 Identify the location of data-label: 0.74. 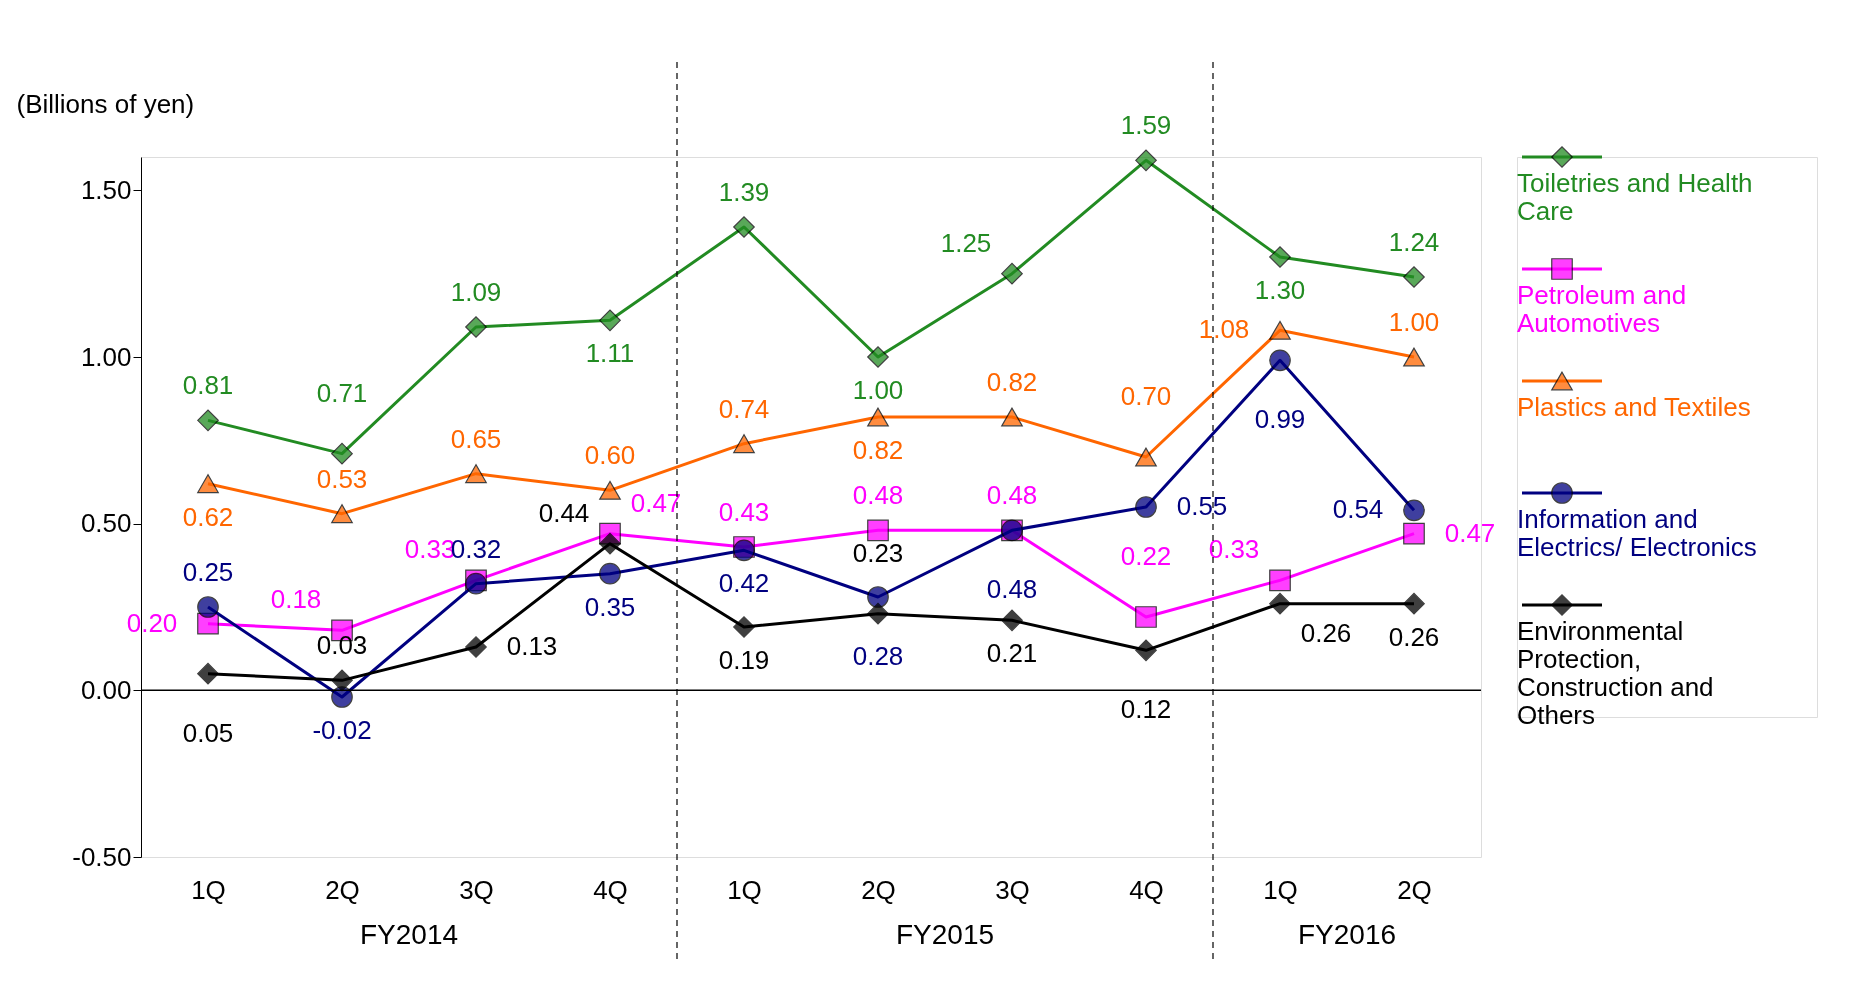
(744, 408).